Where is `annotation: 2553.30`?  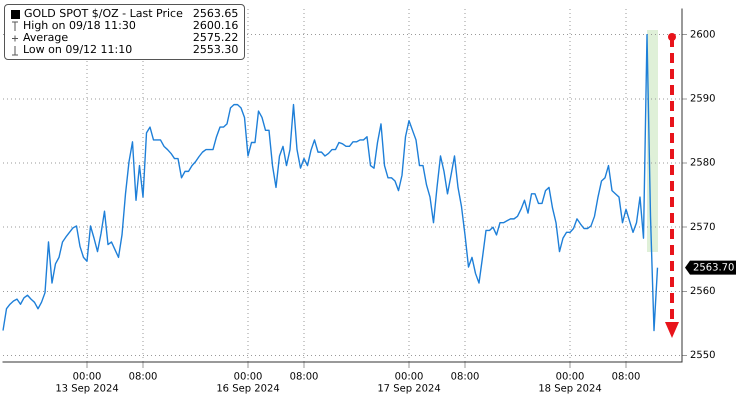 annotation: 2553.30 is located at coordinates (215, 49).